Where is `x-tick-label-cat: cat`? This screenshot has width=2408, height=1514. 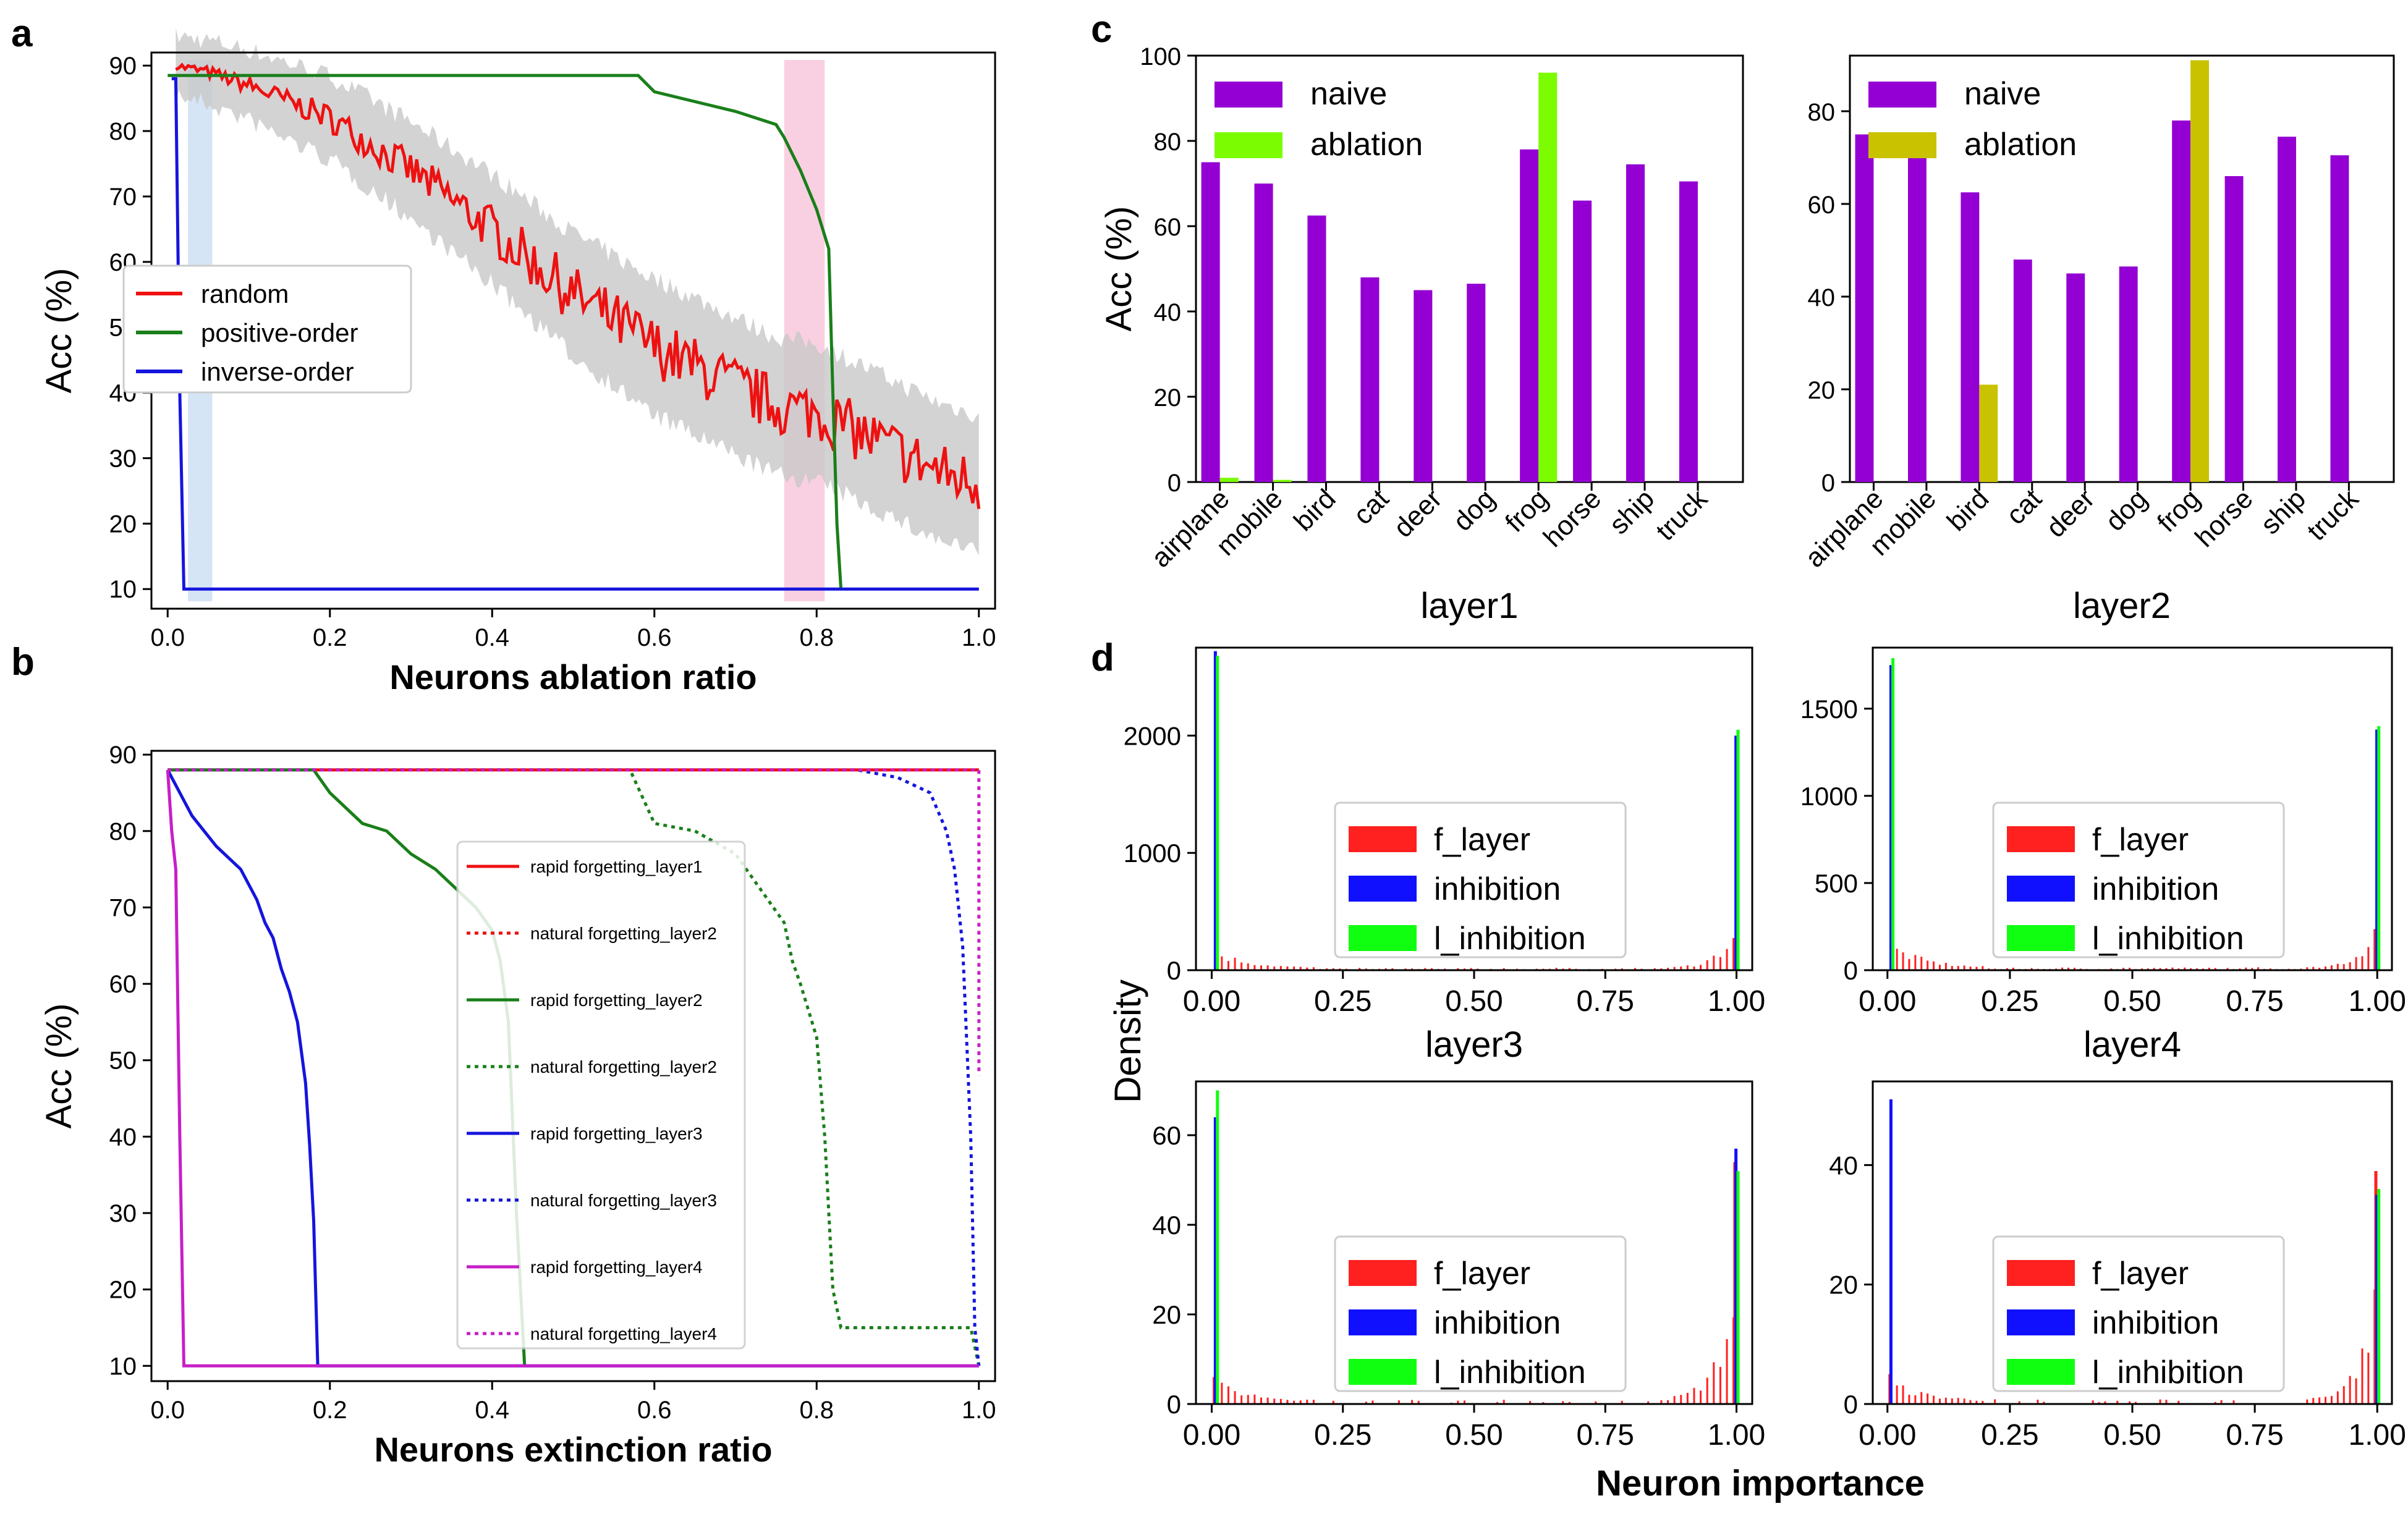
x-tick-label-cat: cat is located at coordinates (2024, 507).